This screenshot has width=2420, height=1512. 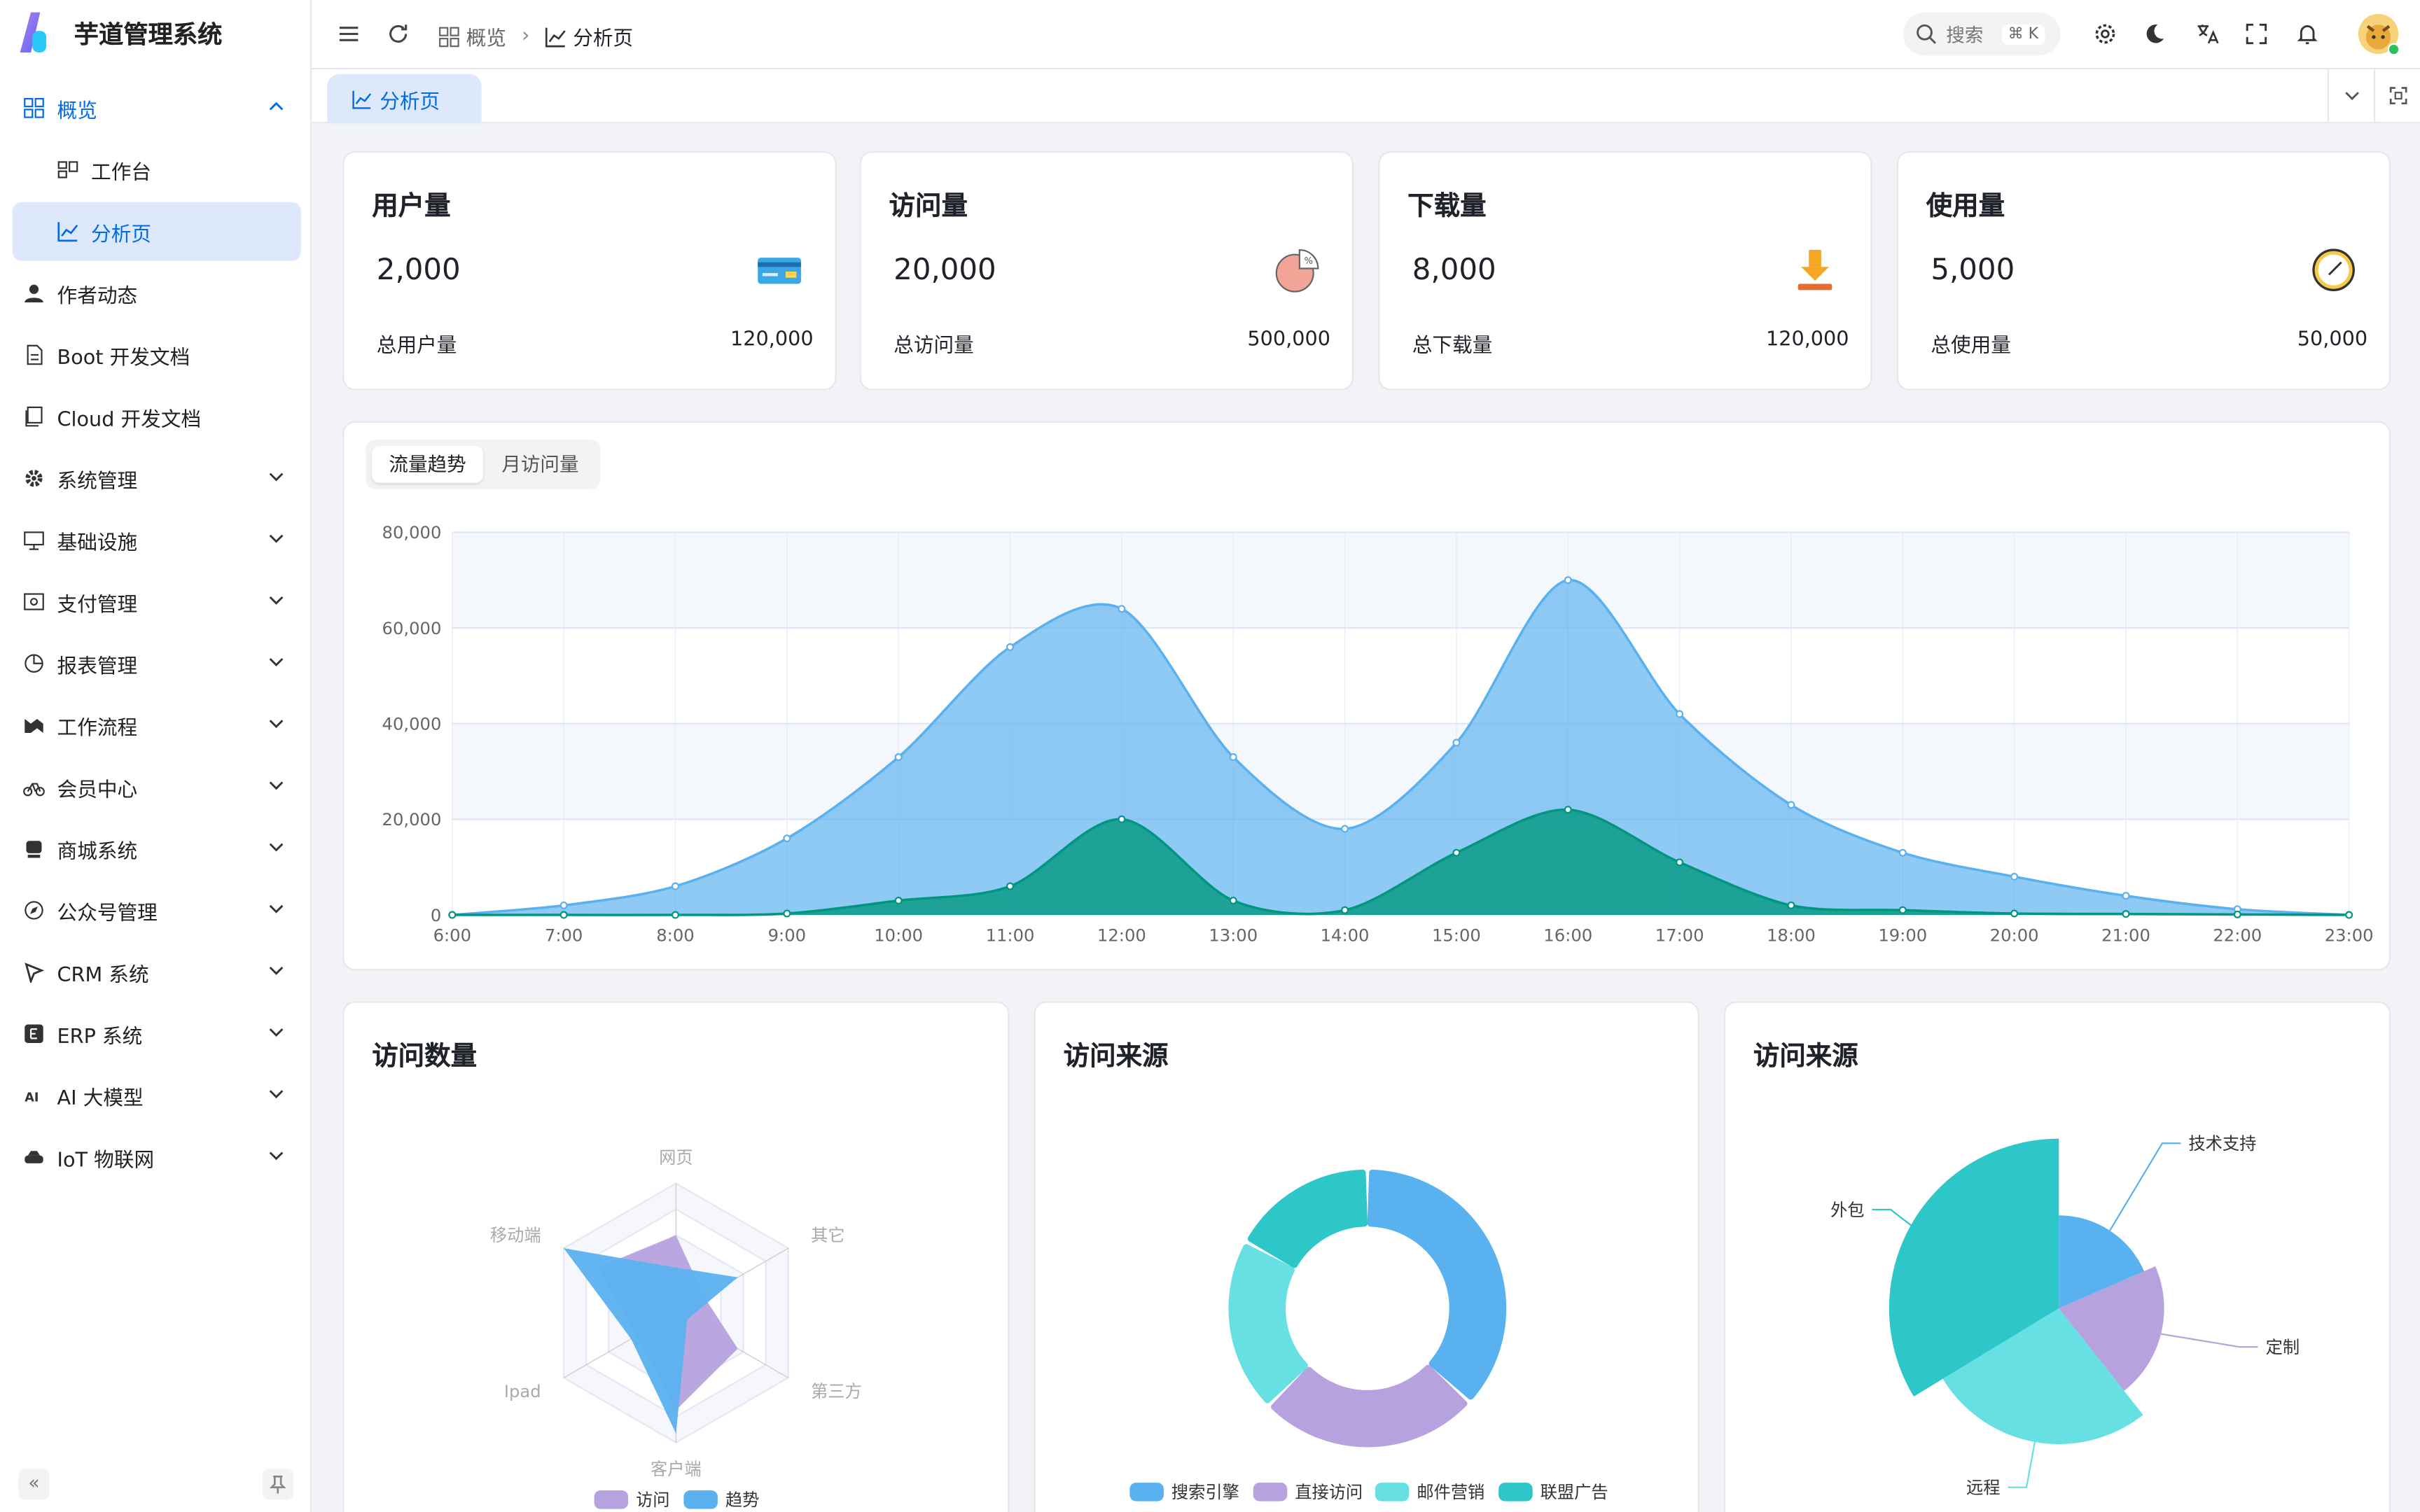 What do you see at coordinates (100, 1037) in the screenshot?
I see `sidebar-item-label: ERP 系统` at bounding box center [100, 1037].